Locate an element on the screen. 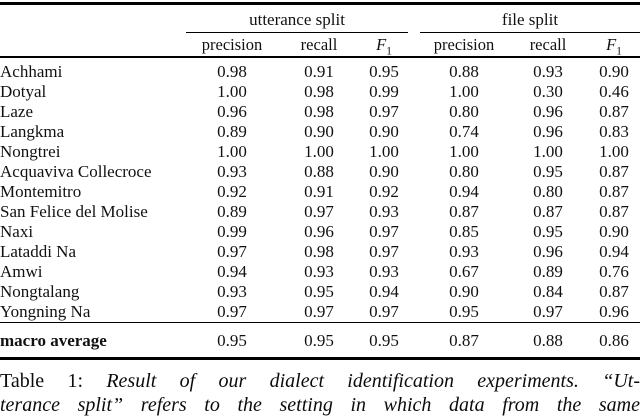 The width and height of the screenshot is (640, 417). dialect-name-cell: Acquaviva Collecroce is located at coordinates (76, 171).